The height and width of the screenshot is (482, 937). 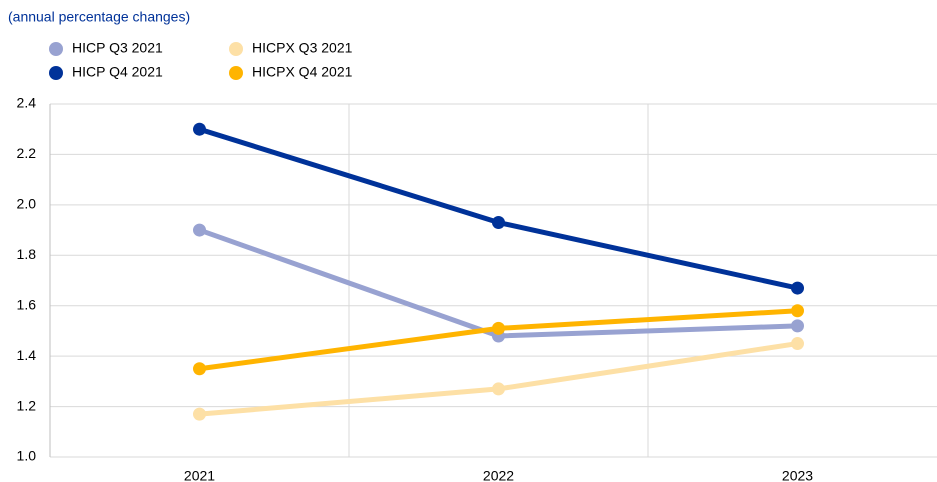 What do you see at coordinates (117, 72) in the screenshot?
I see `legend-label: HICP Q4 2021` at bounding box center [117, 72].